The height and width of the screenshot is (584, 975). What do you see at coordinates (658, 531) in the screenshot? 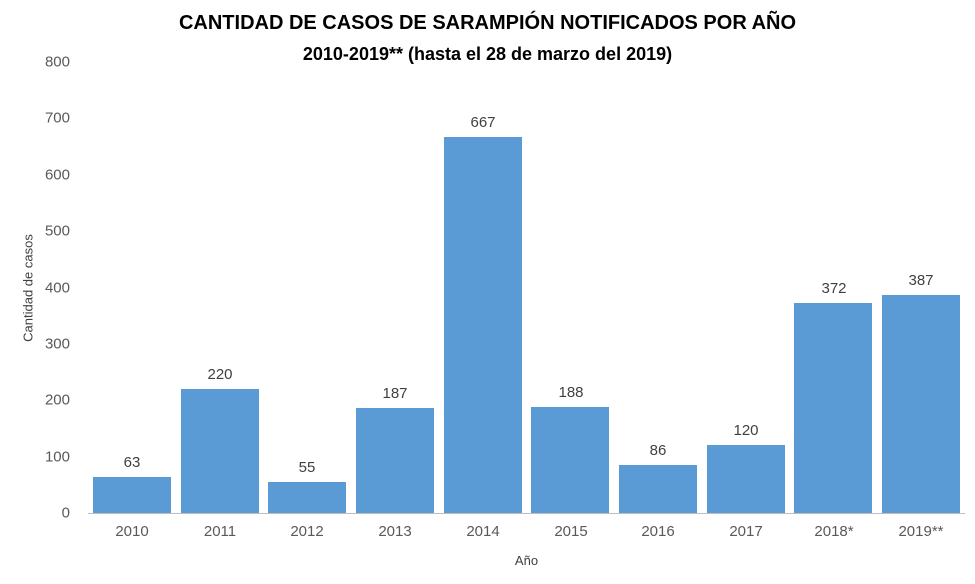
I see `x-tick-label: 2016` at bounding box center [658, 531].